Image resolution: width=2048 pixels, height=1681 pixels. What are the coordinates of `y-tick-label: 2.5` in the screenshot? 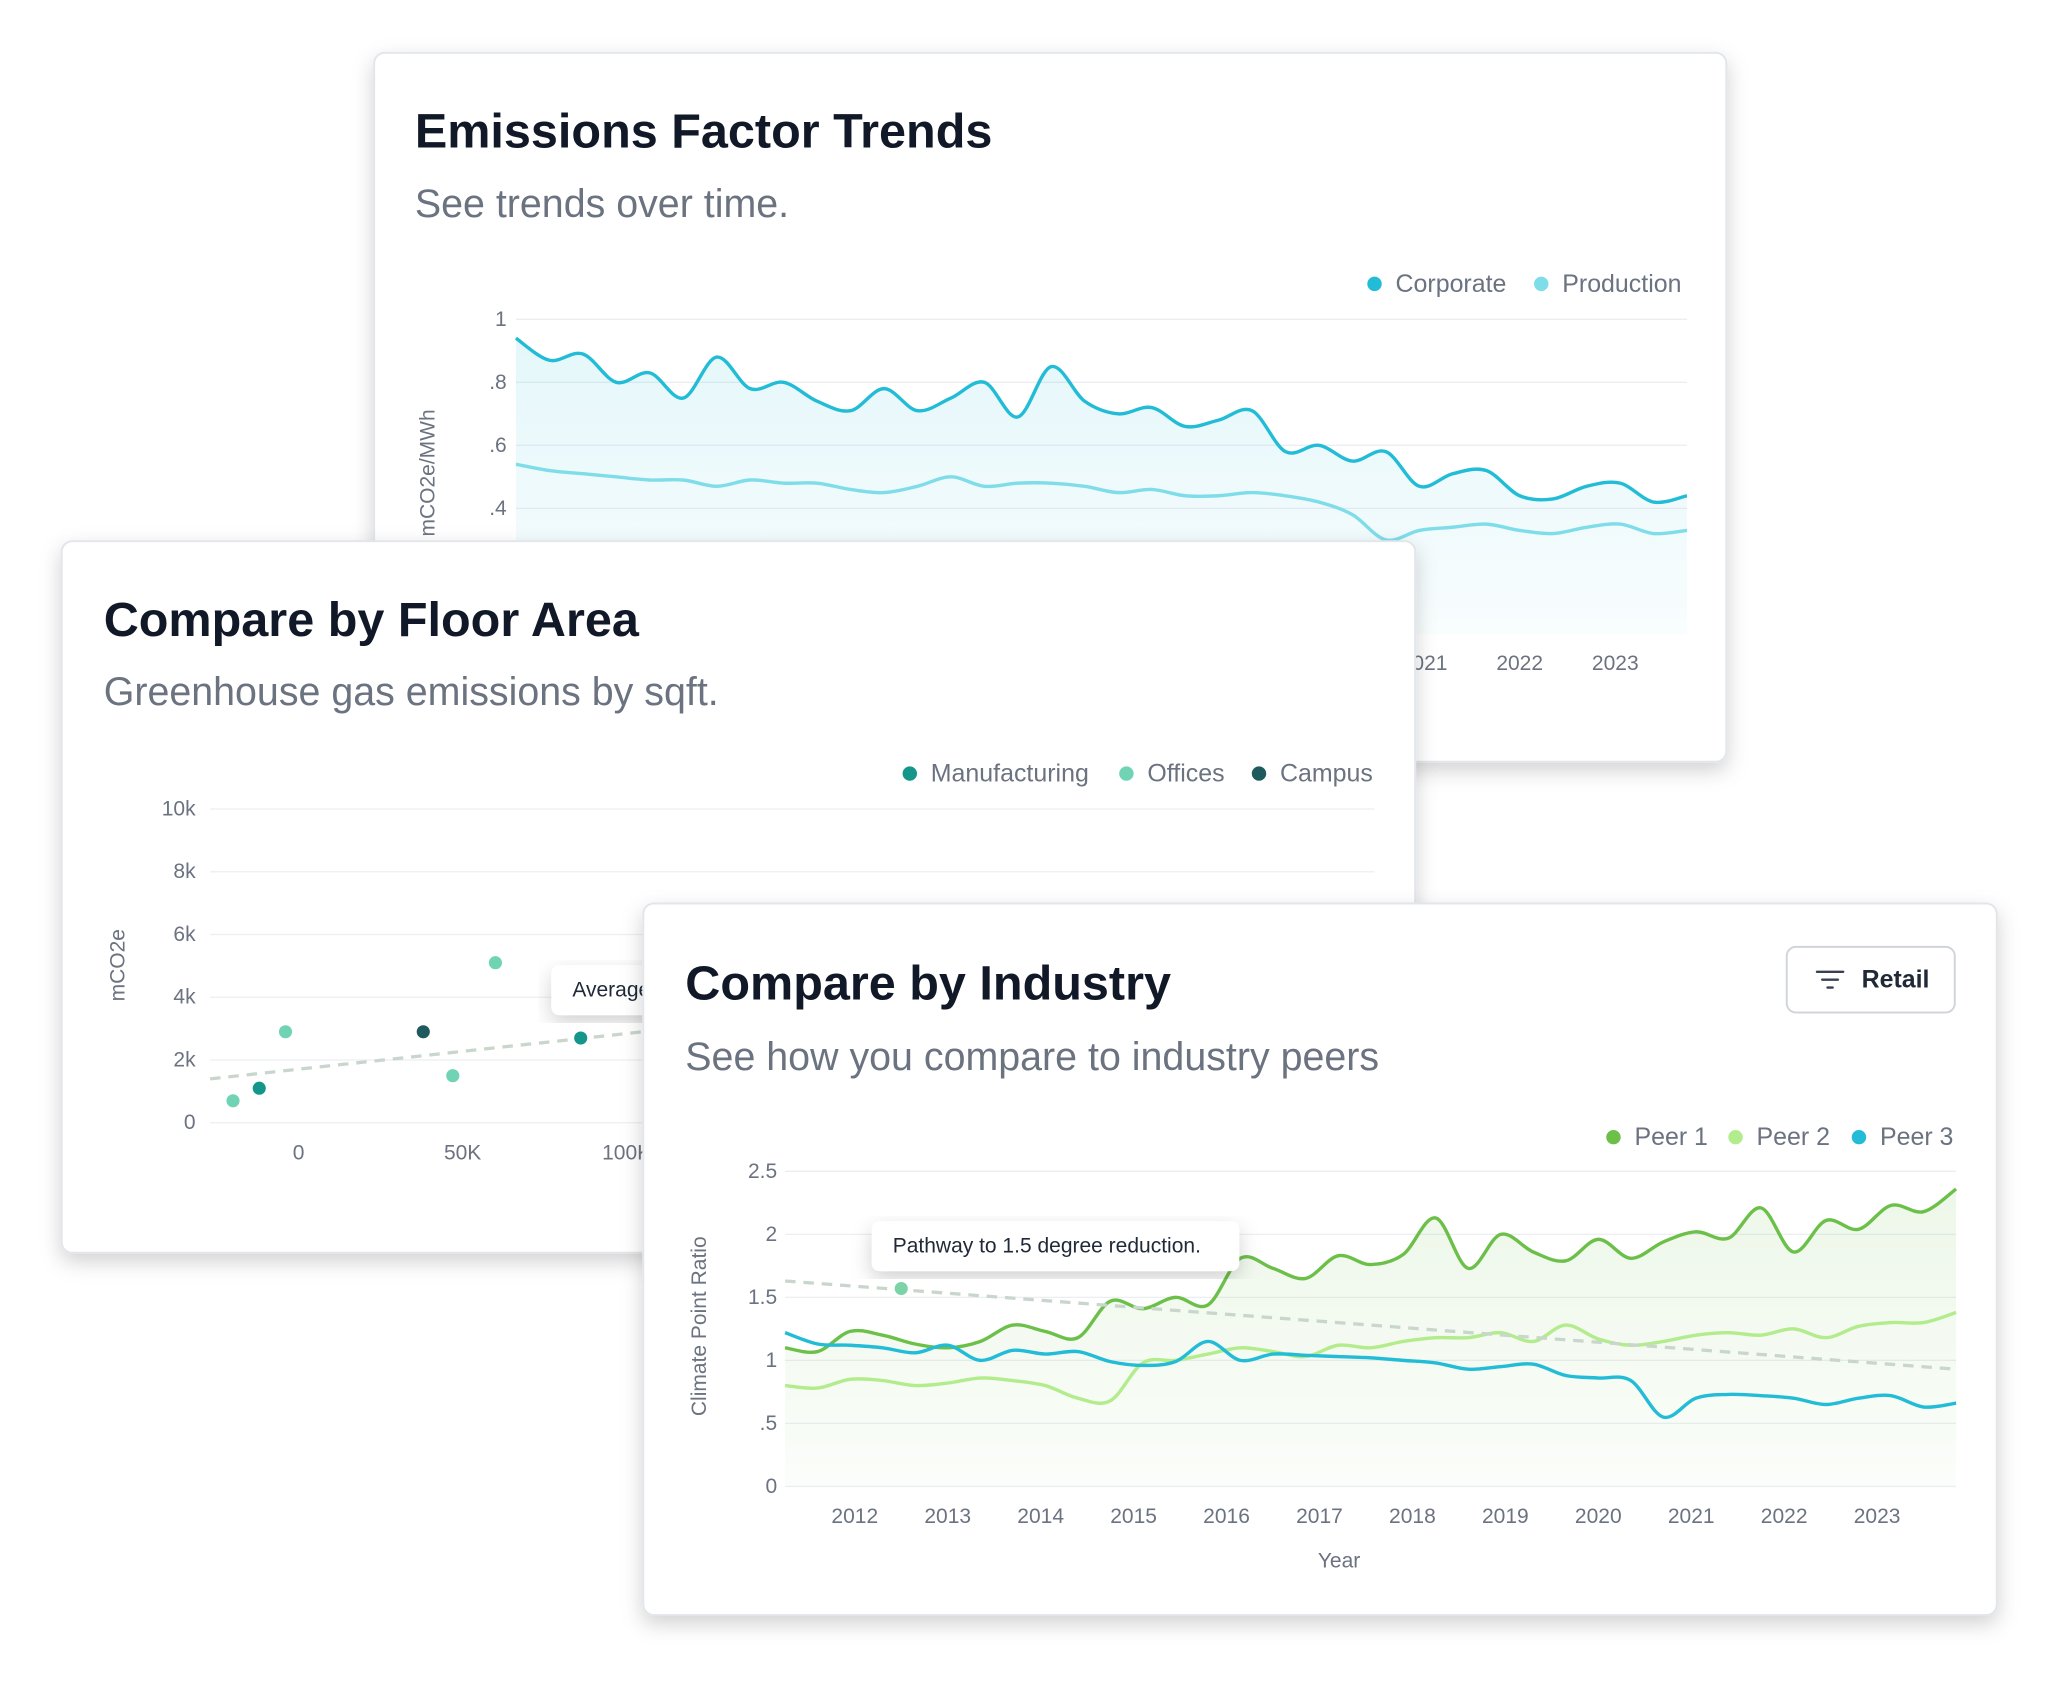 It's located at (762, 1171).